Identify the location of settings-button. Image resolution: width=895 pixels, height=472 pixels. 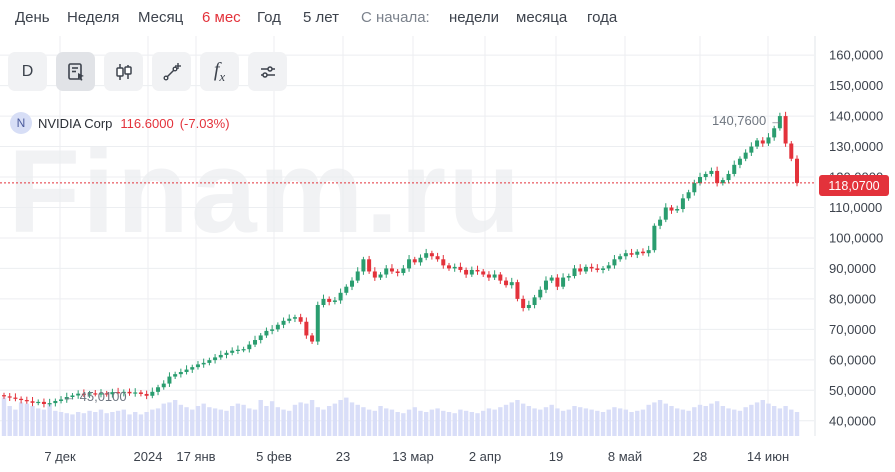
(267, 71).